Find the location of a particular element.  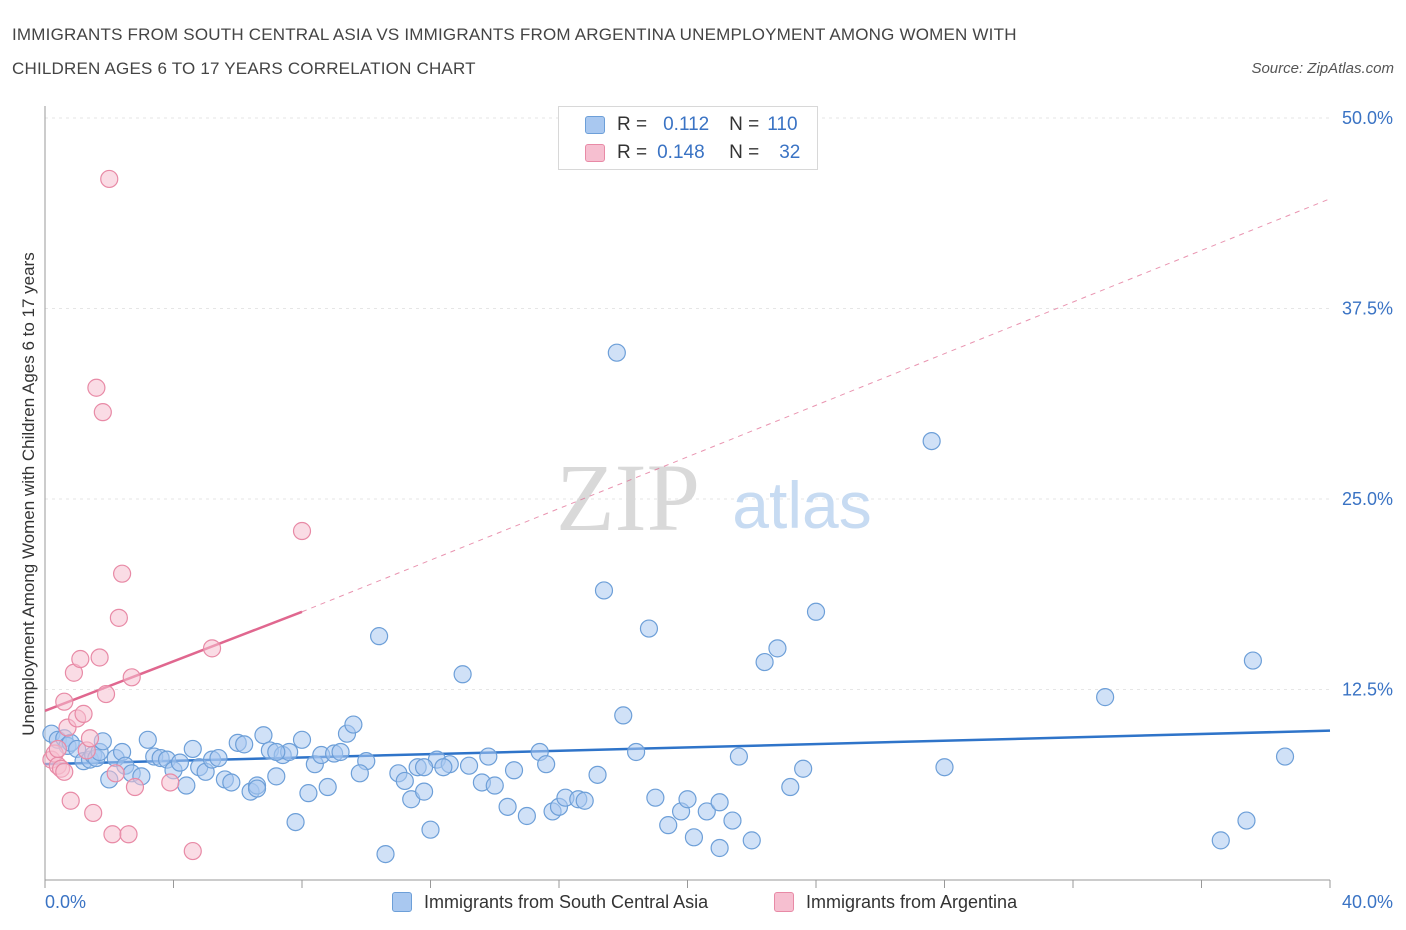

series-legend-label-pink: Immigrants from Argentina is located at coordinates (912, 901).